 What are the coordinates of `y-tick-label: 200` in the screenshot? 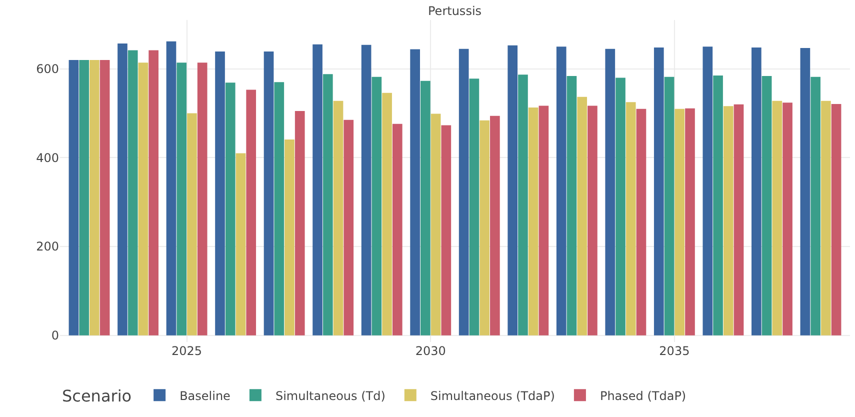 It's located at (47, 247).